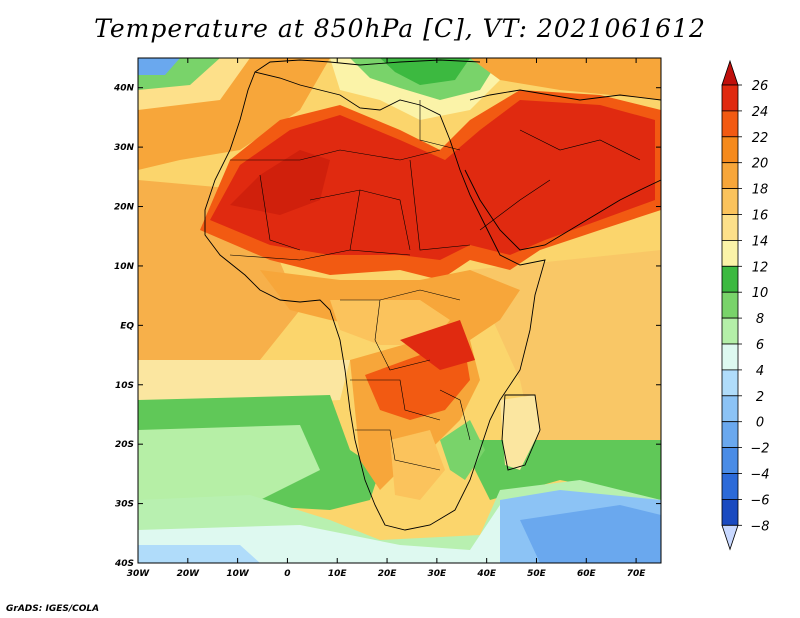  Describe the element at coordinates (760, 345) in the screenshot. I see `colorbar-label: 6` at that location.